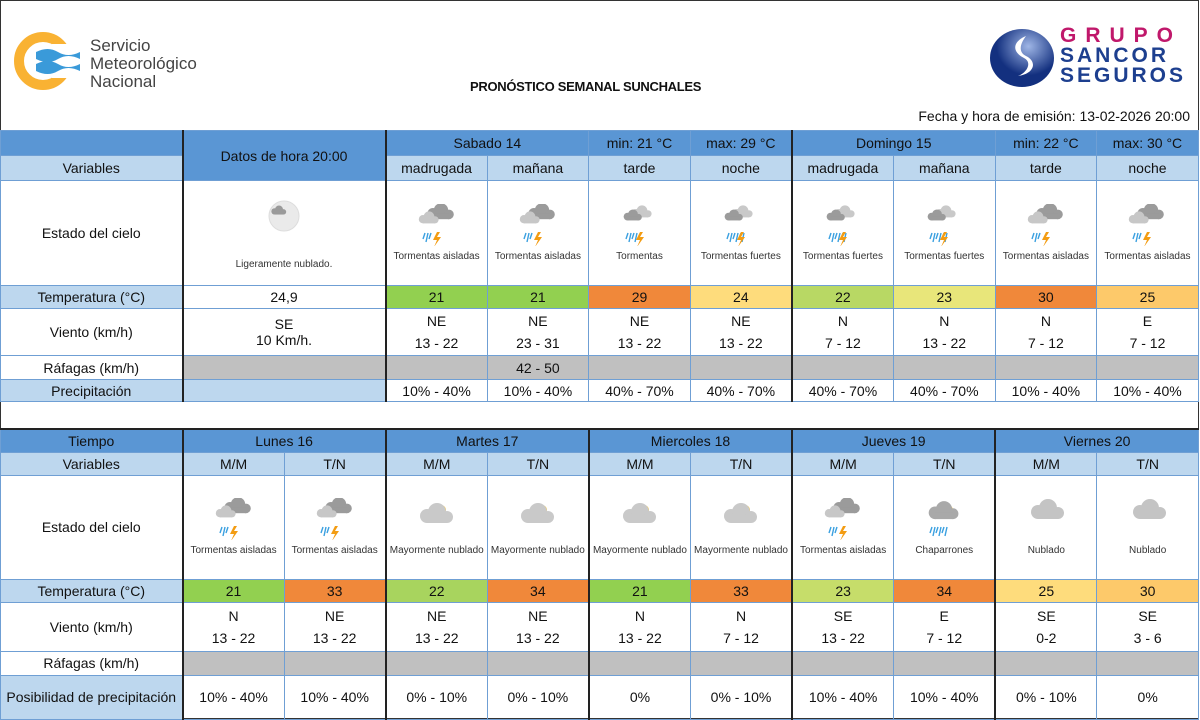 This screenshot has width=1200, height=720. I want to click on heavy-storm-icon, so click(941, 225).